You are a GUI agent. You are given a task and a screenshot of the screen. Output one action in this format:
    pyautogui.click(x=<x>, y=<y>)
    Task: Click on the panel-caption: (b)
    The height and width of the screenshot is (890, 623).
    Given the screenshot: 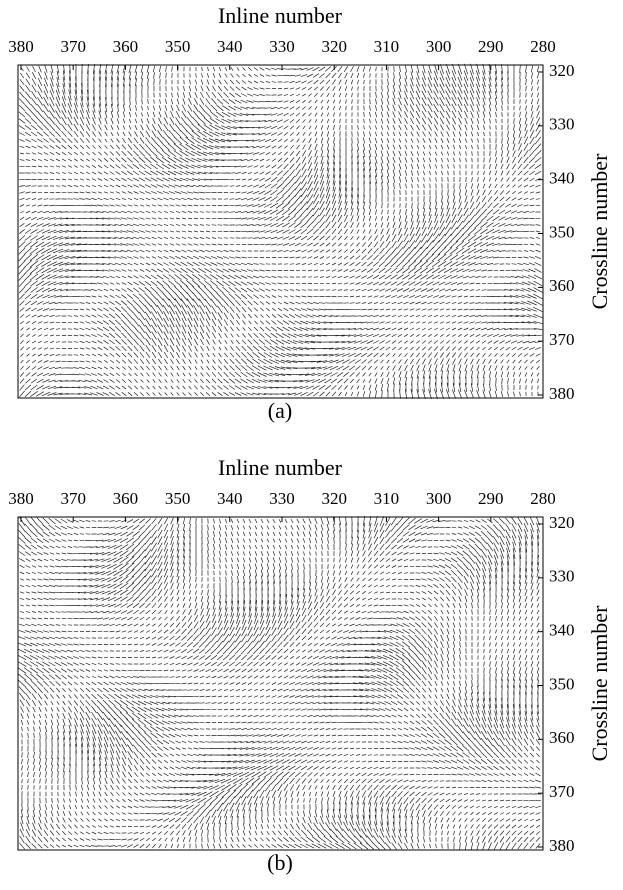 What is the action you would take?
    pyautogui.click(x=280, y=862)
    